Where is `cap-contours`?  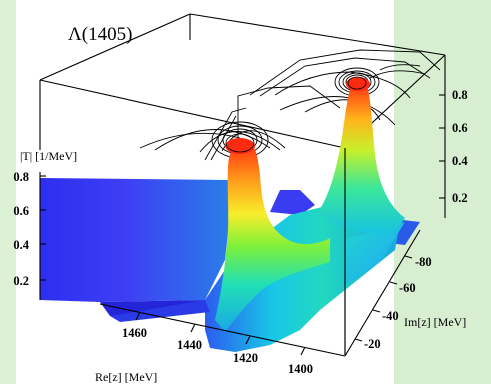 cap-contours is located at coordinates (296, 114).